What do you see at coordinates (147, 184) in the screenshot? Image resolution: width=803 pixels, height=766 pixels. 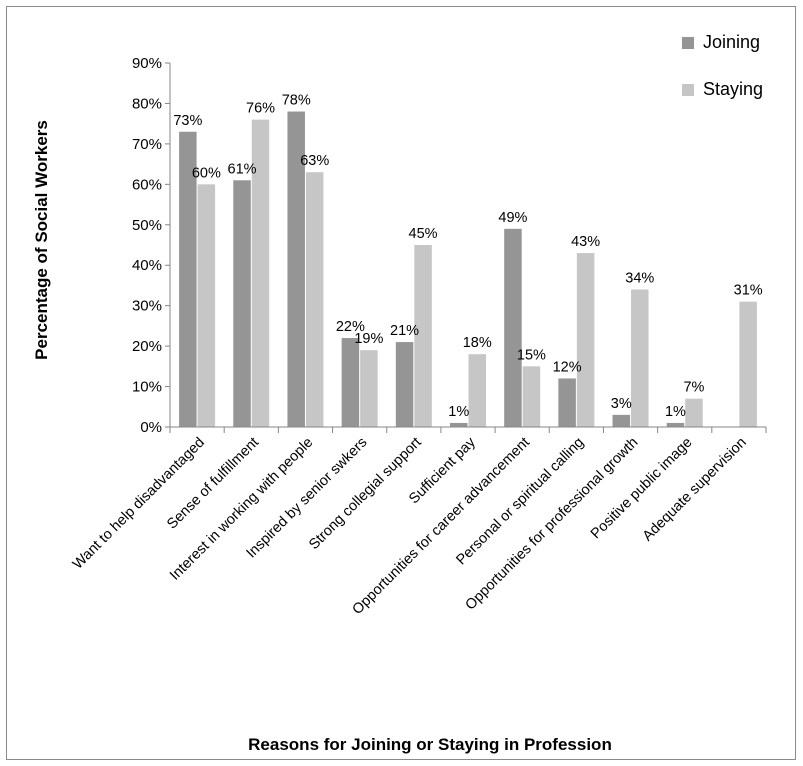 I see `y-tick-label: 60%` at bounding box center [147, 184].